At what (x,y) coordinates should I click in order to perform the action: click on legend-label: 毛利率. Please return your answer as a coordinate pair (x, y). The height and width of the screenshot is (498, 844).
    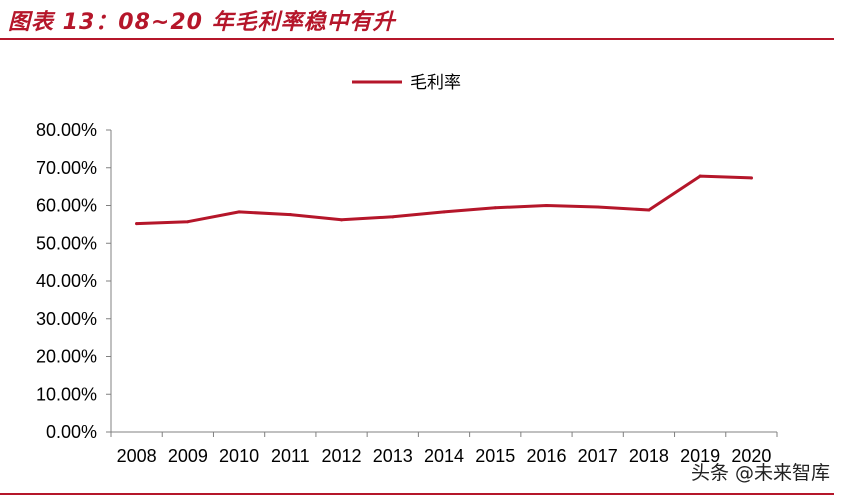
    Looking at the image, I should click on (435, 83).